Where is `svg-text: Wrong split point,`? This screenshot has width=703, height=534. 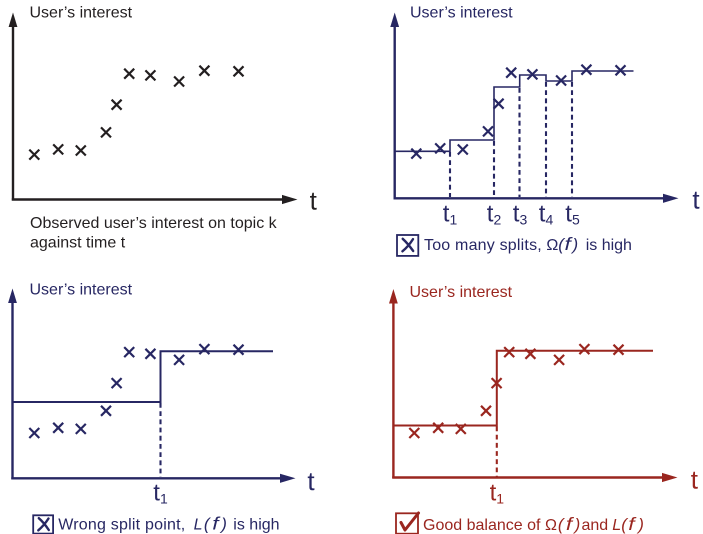
svg-text: Wrong split point, is located at coordinates (121, 524).